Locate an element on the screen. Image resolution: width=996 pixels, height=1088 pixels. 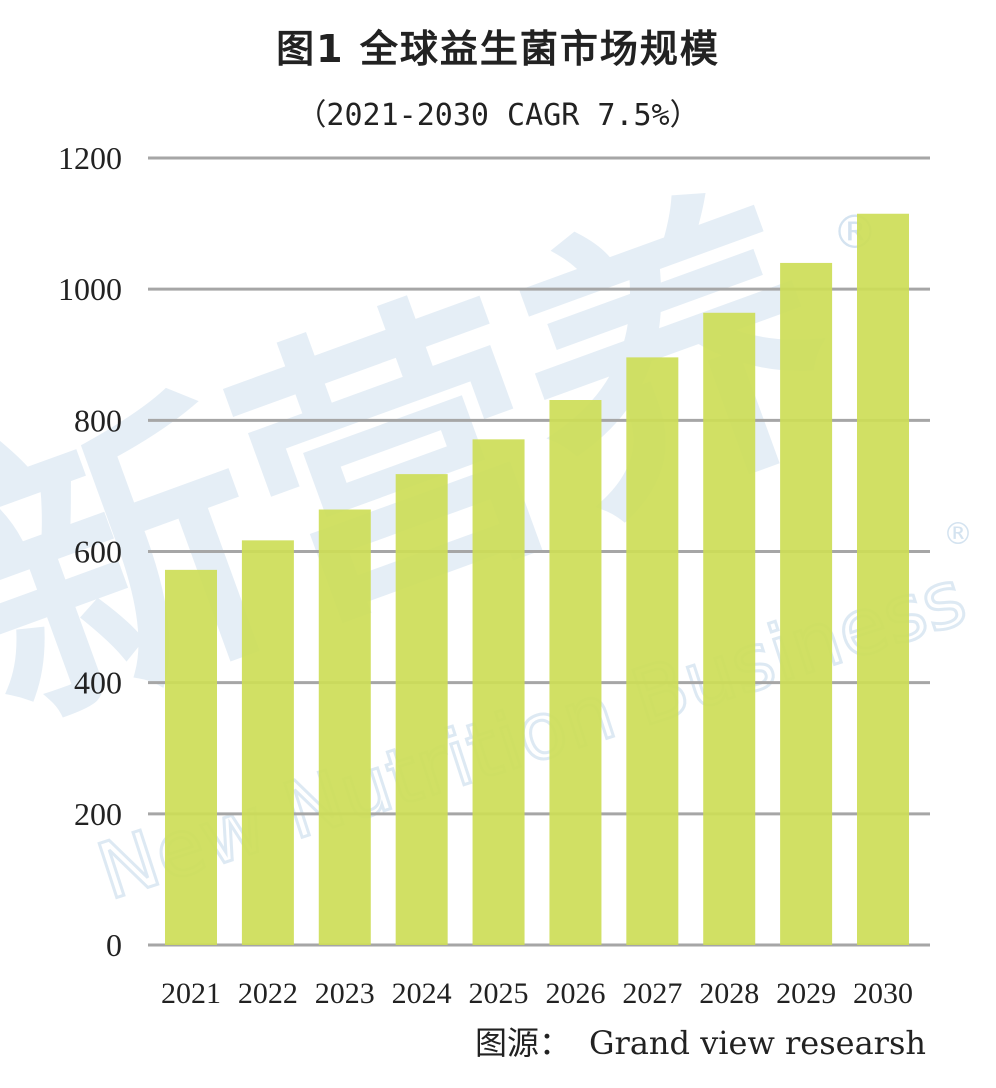
bar-2024 is located at coordinates (421, 709).